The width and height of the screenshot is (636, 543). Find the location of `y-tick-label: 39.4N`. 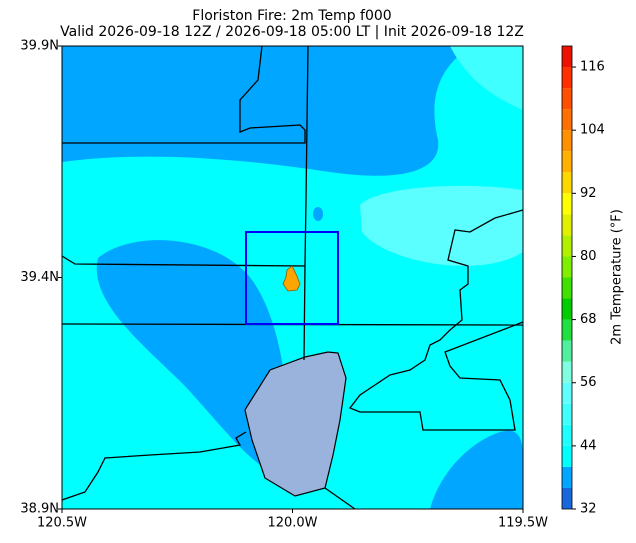

y-tick-label: 39.4N is located at coordinates (39, 277).